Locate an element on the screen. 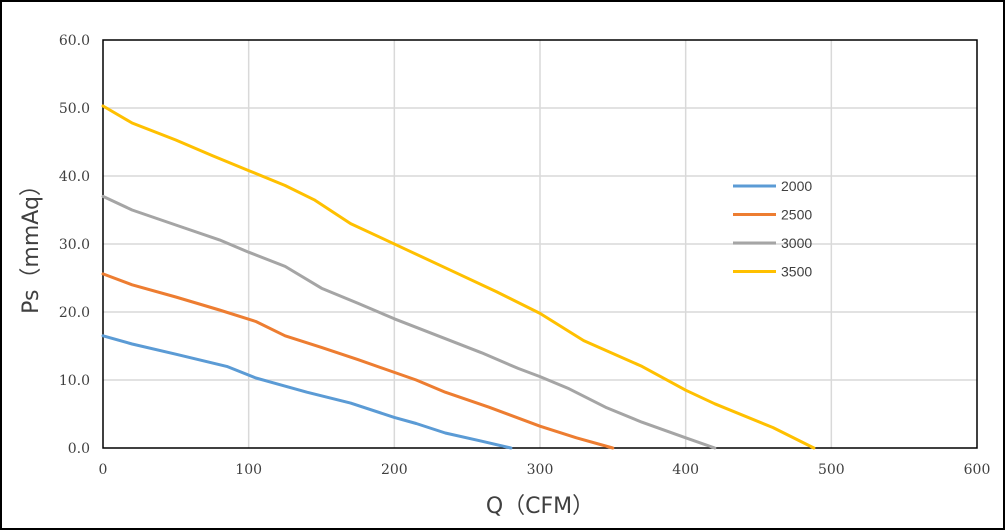  x-tick-label: 100 is located at coordinates (248, 470).